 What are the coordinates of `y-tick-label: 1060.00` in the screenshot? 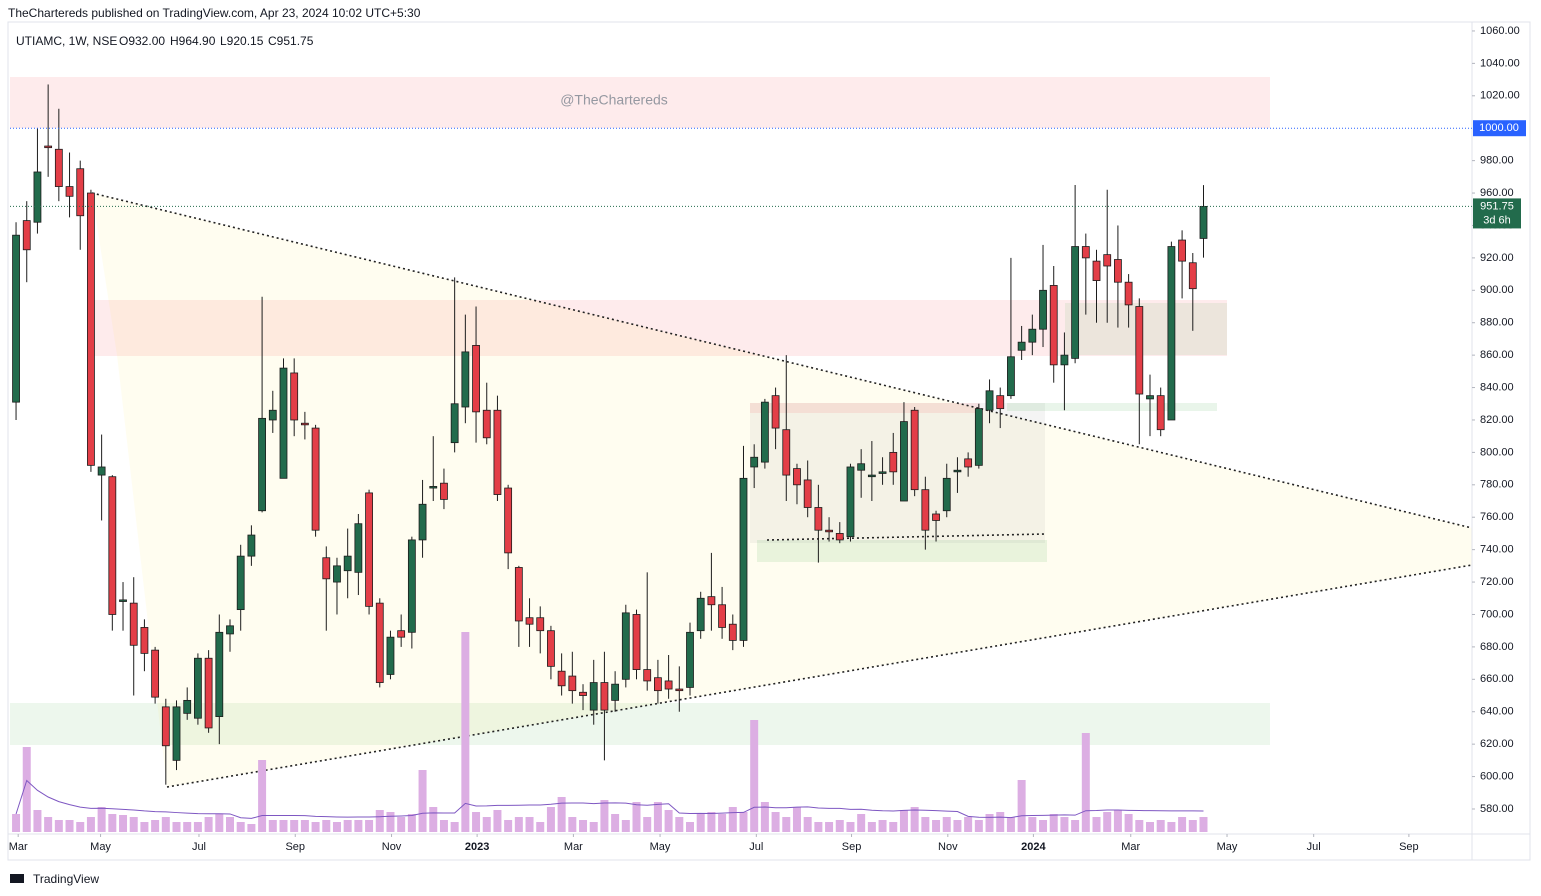 It's located at (1500, 31).